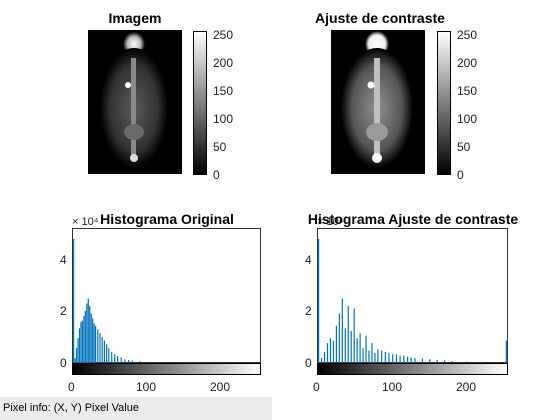 The height and width of the screenshot is (420, 560). I want to click on contrast-colorbar, so click(444, 103).